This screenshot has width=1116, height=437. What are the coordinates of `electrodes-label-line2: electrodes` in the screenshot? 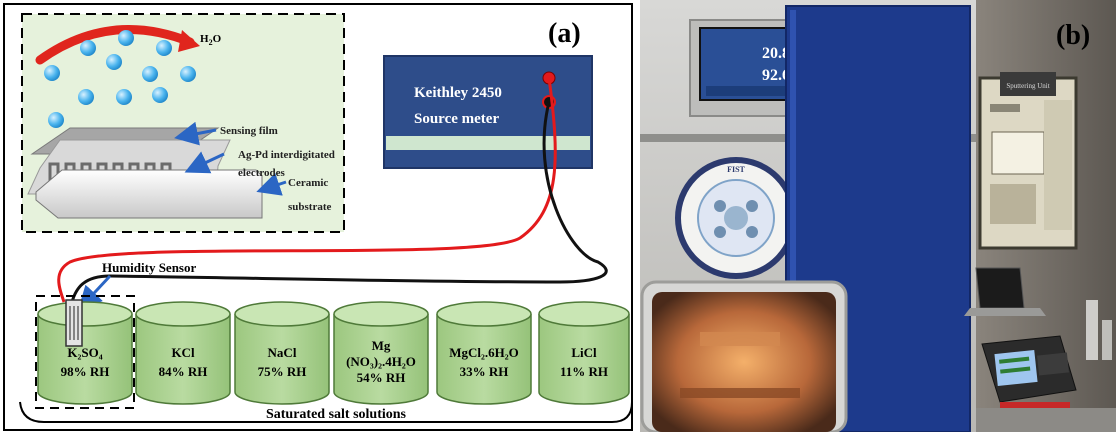 It's located at (262, 173).